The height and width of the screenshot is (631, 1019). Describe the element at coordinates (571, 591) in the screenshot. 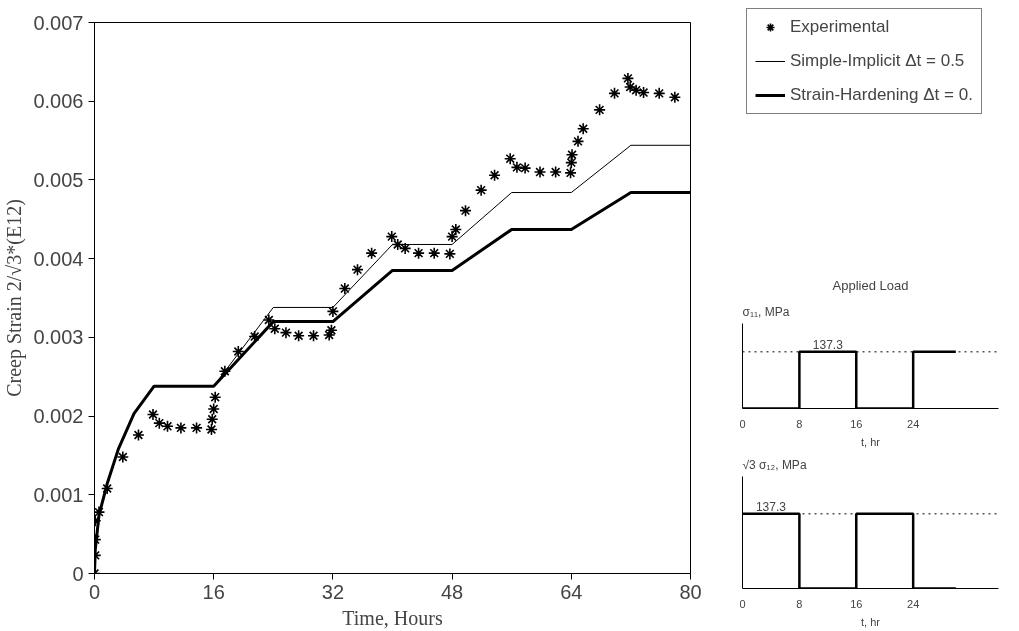

I see `x-tick-label: 64` at that location.